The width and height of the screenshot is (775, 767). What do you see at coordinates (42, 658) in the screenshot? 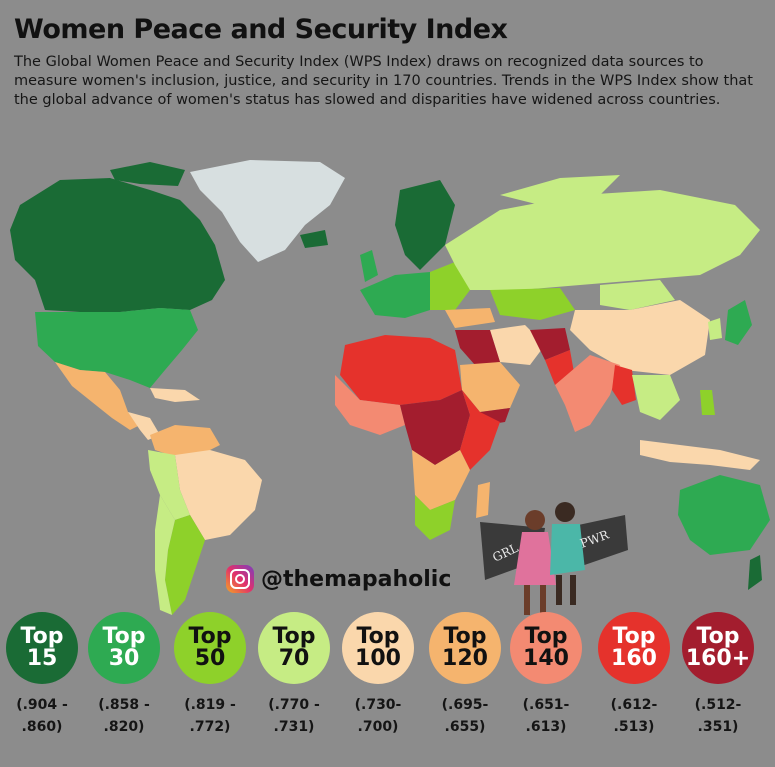
I see `legend-rank: 15` at bounding box center [42, 658].